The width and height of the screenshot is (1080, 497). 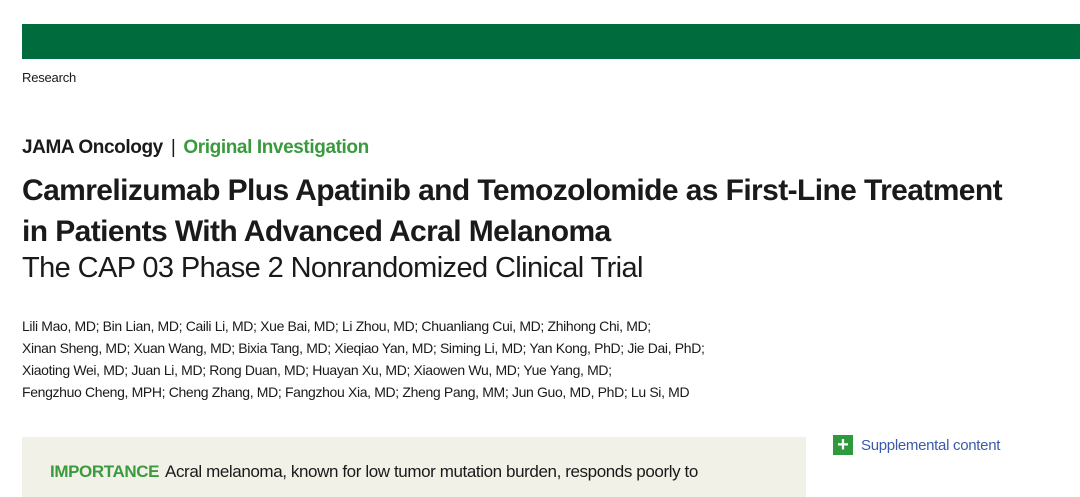 I want to click on journal-line: JAMA Oncology | Original Investigation, so click(x=195, y=148).